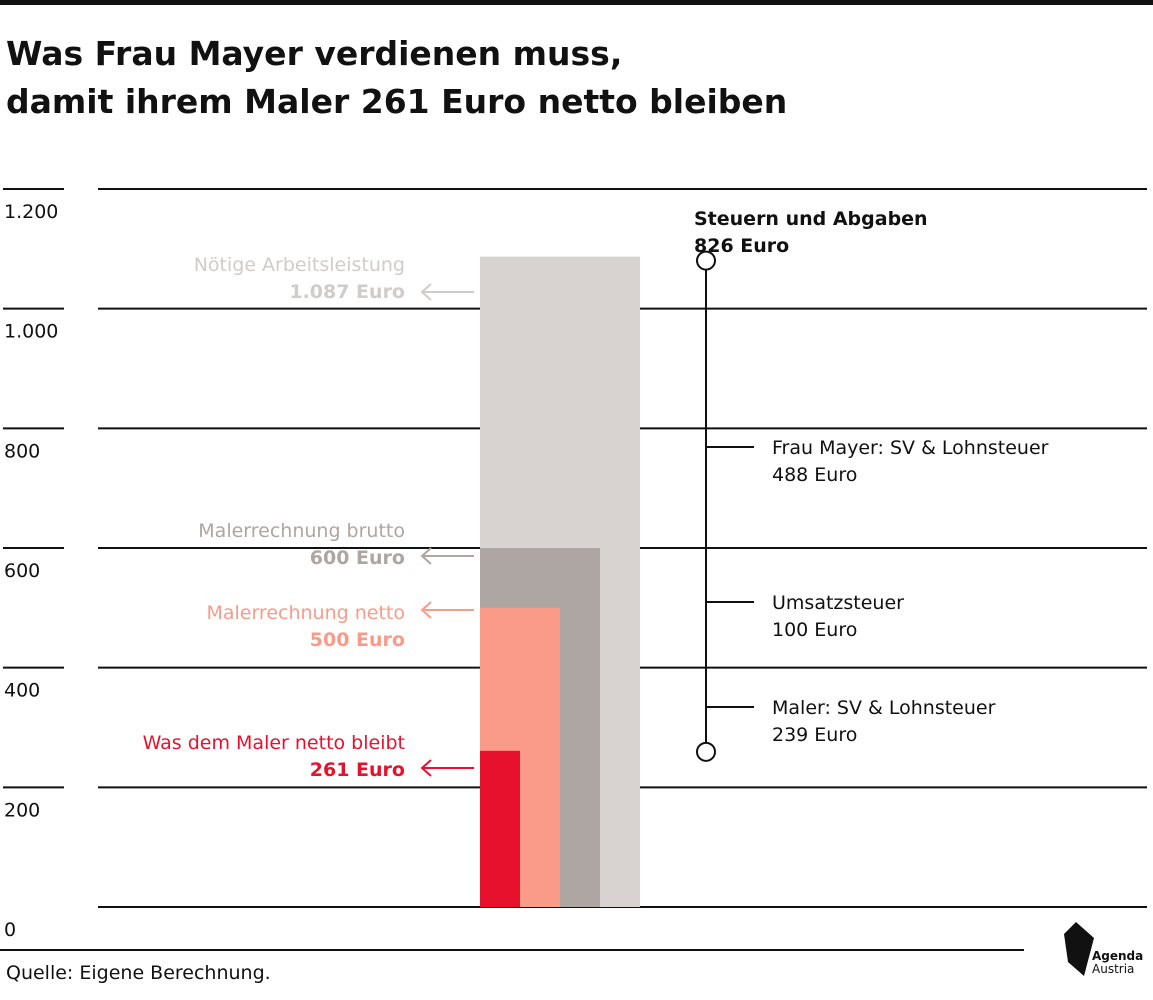  What do you see at coordinates (314, 53) in the screenshot?
I see `chart-title-line-1: Was Frau Mayer verdienen muss,` at bounding box center [314, 53].